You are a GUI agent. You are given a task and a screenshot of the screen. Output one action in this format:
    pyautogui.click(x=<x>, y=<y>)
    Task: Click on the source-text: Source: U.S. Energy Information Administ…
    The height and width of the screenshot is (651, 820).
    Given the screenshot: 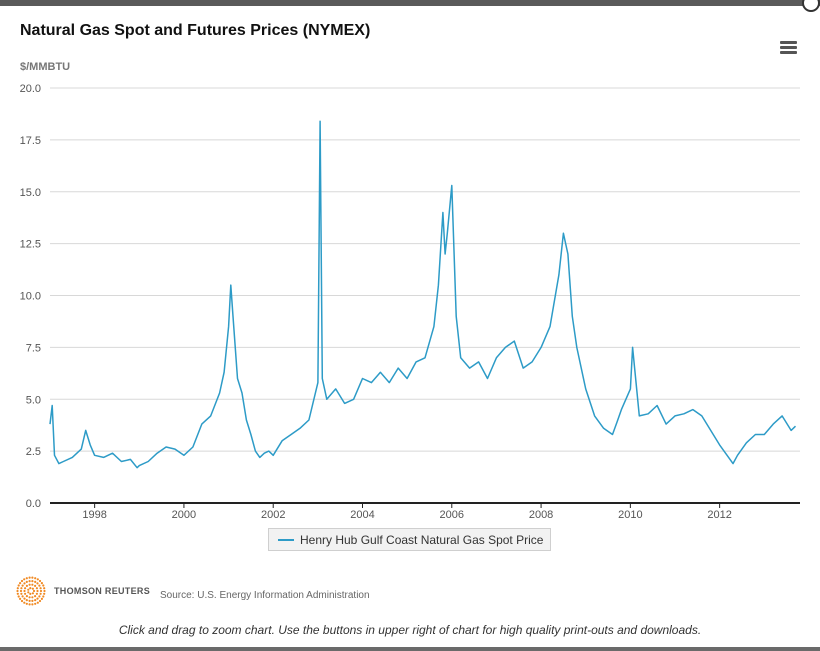 What is the action you would take?
    pyautogui.click(x=265, y=595)
    